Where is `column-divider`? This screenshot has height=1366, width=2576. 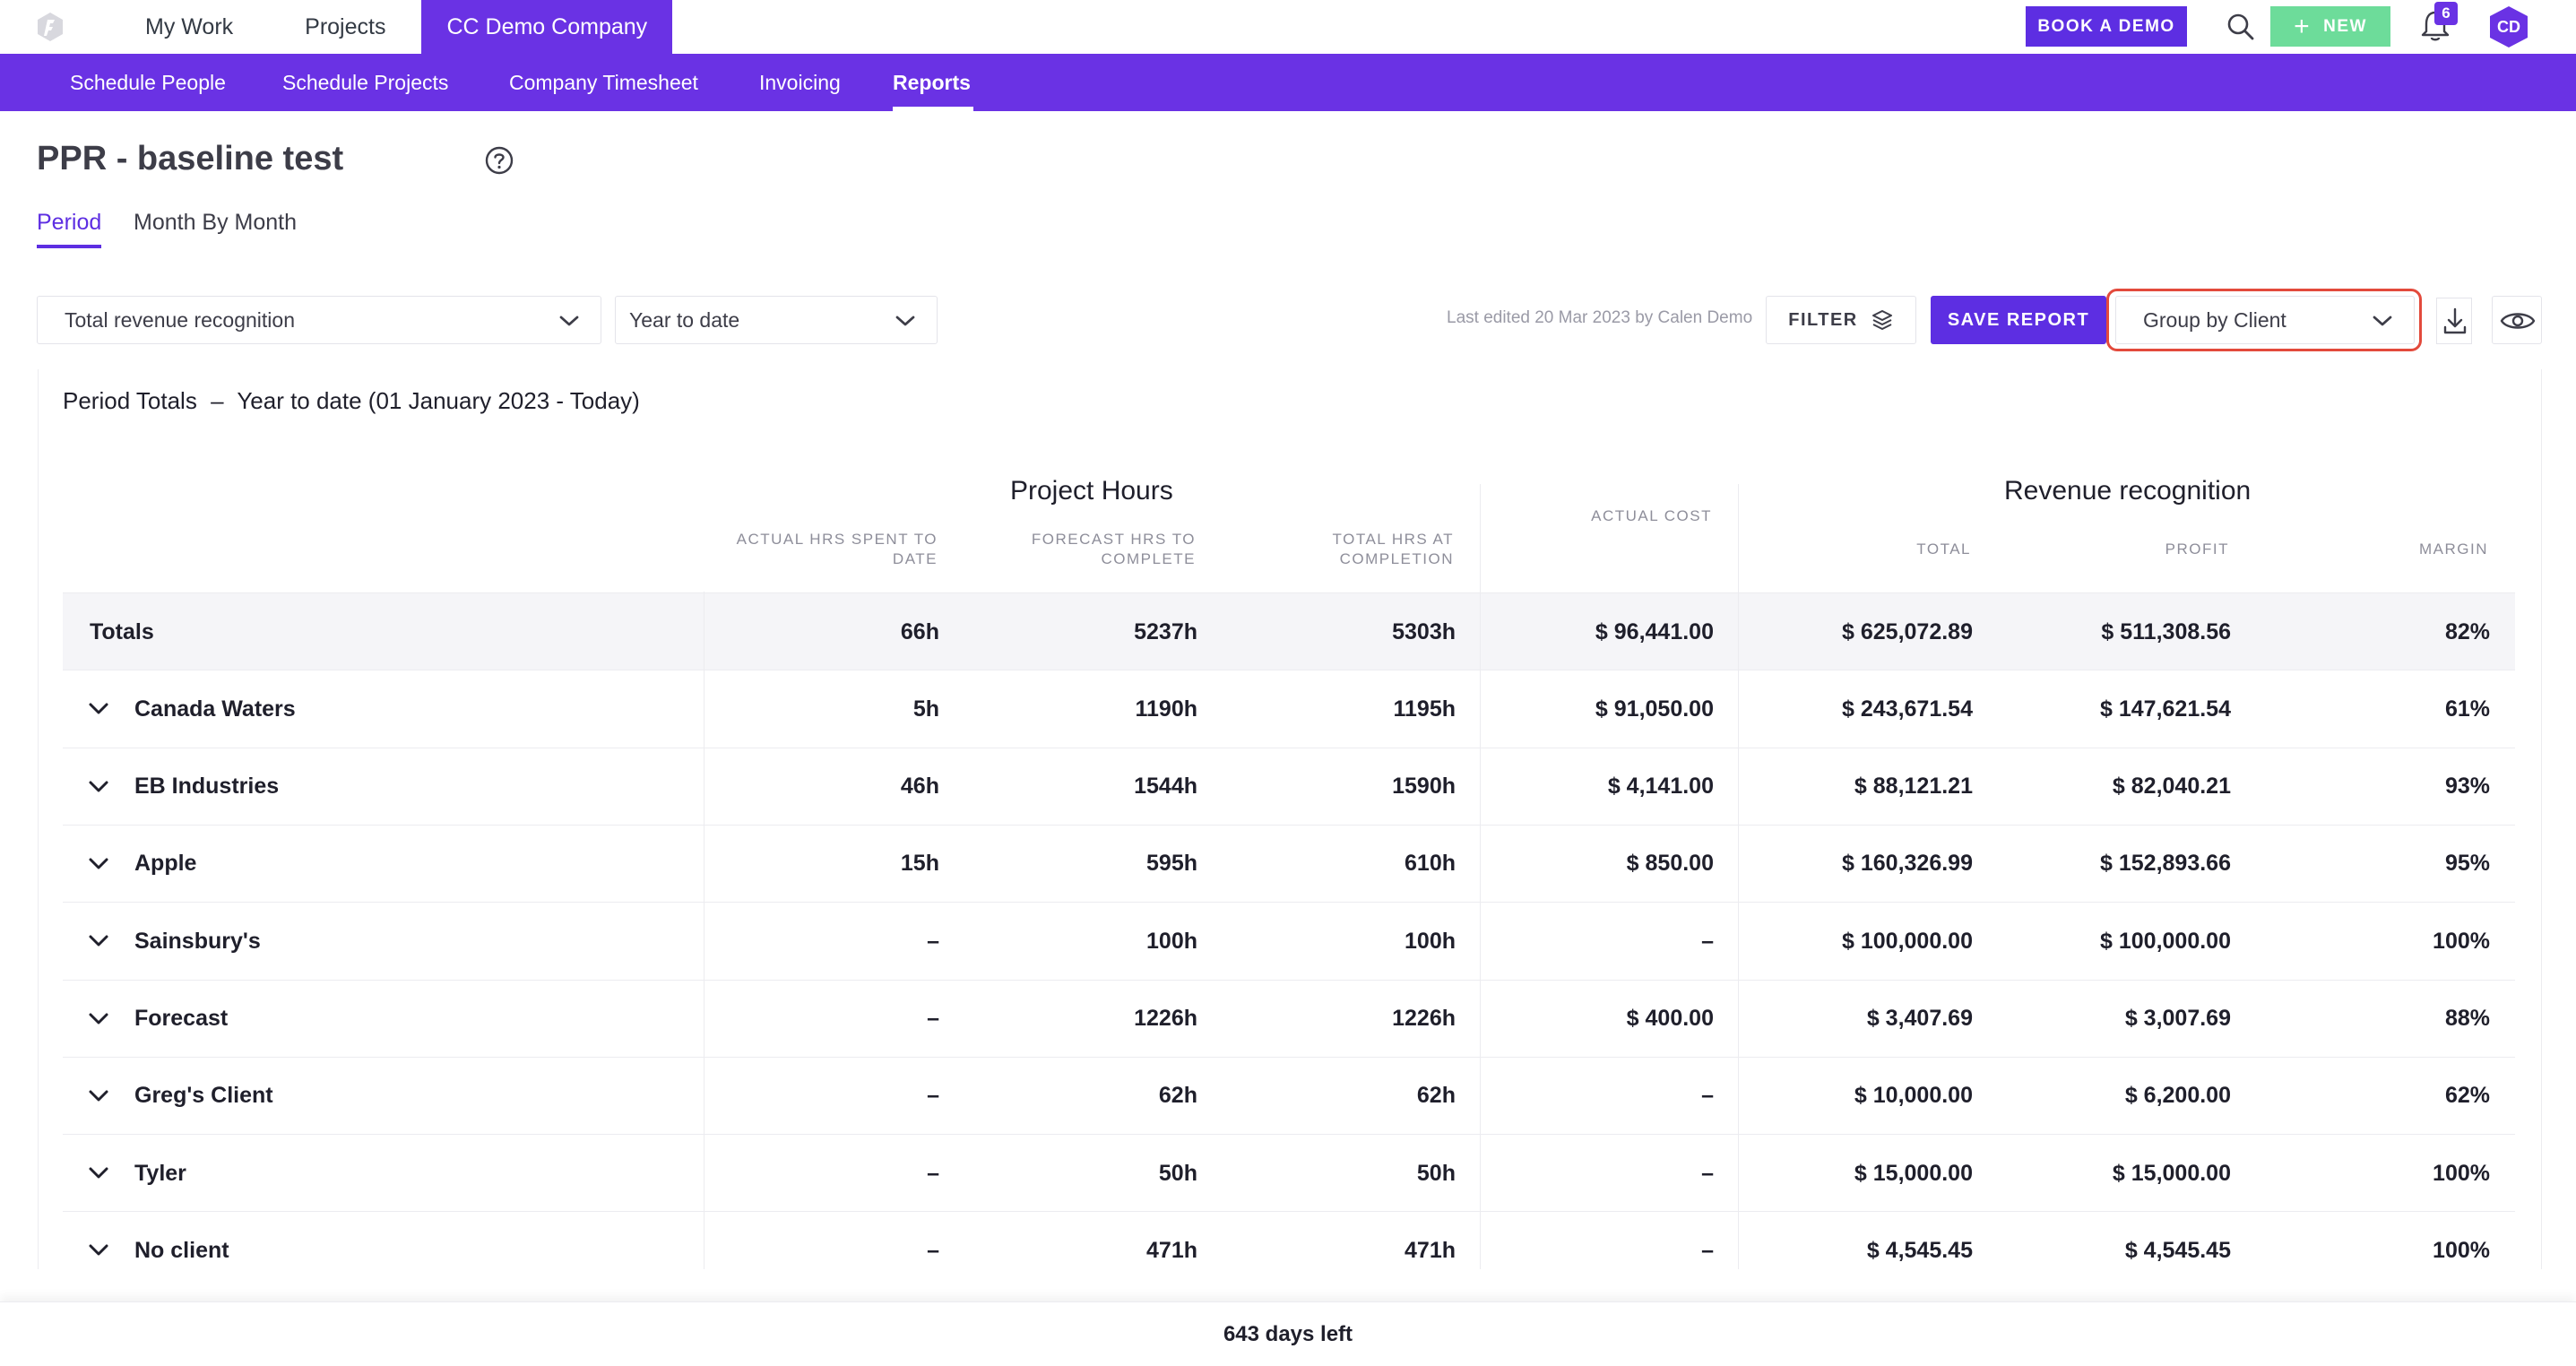 column-divider is located at coordinates (704, 931).